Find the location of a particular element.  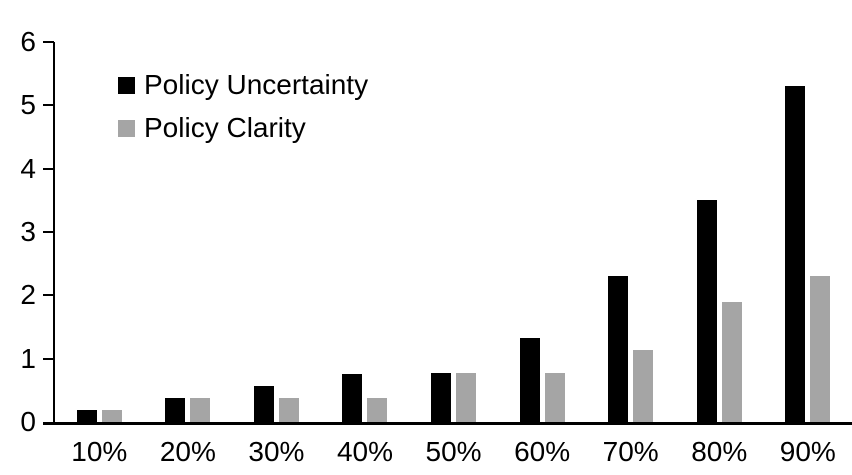

y-axis-tick-label: 5 is located at coordinates (28, 105).